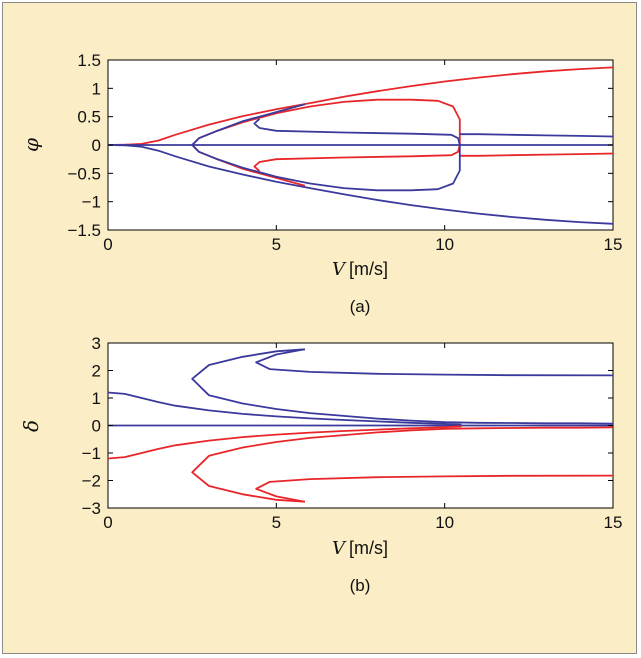 The width and height of the screenshot is (641, 658). I want to click on y-tick-label: −2, so click(91, 481).